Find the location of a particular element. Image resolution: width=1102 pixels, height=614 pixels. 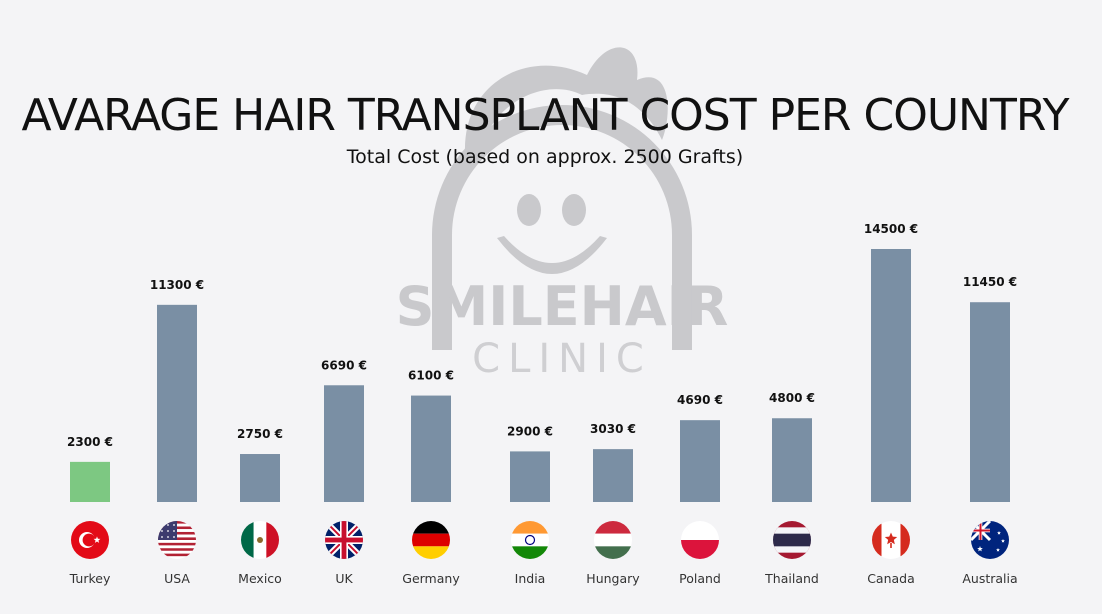

bar-germany is located at coordinates (431, 448).